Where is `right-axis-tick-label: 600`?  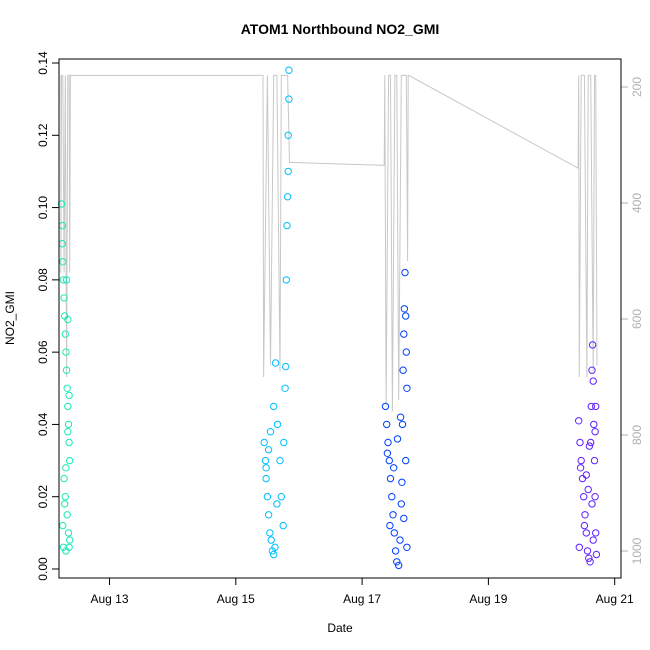 right-axis-tick-label: 600 is located at coordinates (637, 319).